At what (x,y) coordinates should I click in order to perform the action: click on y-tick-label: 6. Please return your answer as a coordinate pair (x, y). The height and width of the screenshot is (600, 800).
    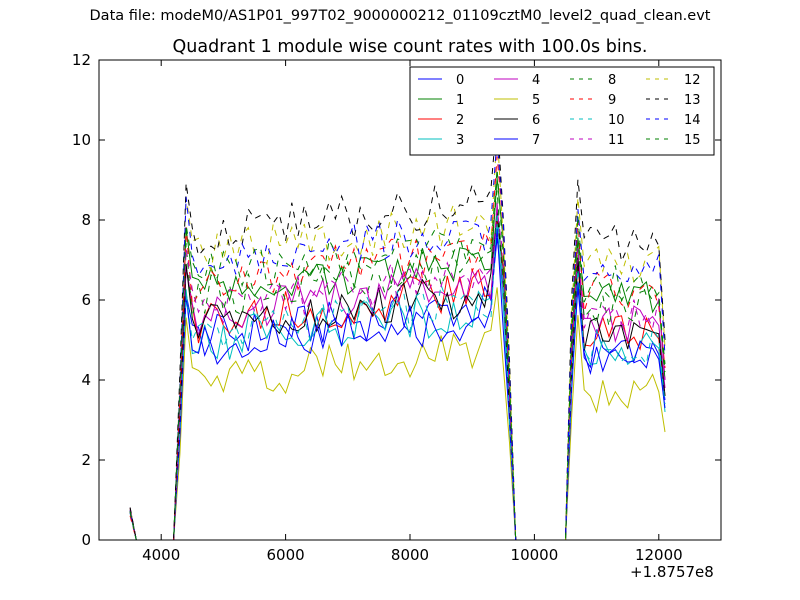
    Looking at the image, I should click on (86, 300).